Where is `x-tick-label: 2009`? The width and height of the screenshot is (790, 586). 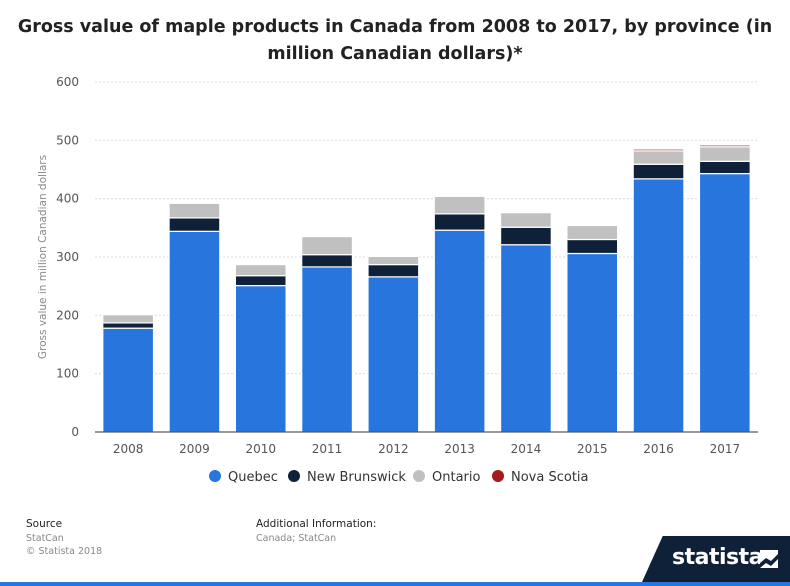 x-tick-label: 2009 is located at coordinates (194, 449).